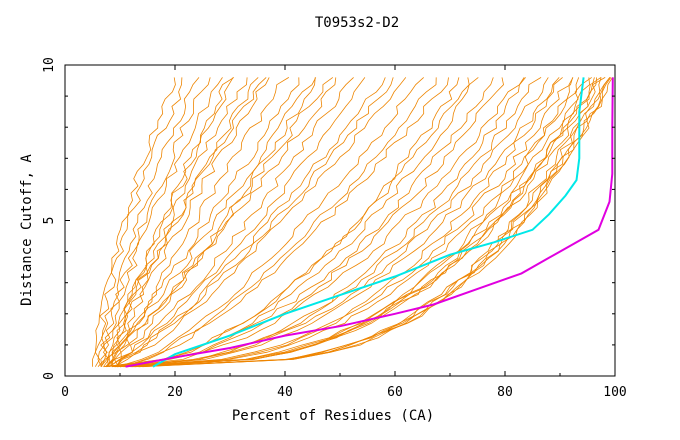 This screenshot has height=440, width=680. What do you see at coordinates (505, 392) in the screenshot?
I see `x-tick-label: 80` at bounding box center [505, 392].